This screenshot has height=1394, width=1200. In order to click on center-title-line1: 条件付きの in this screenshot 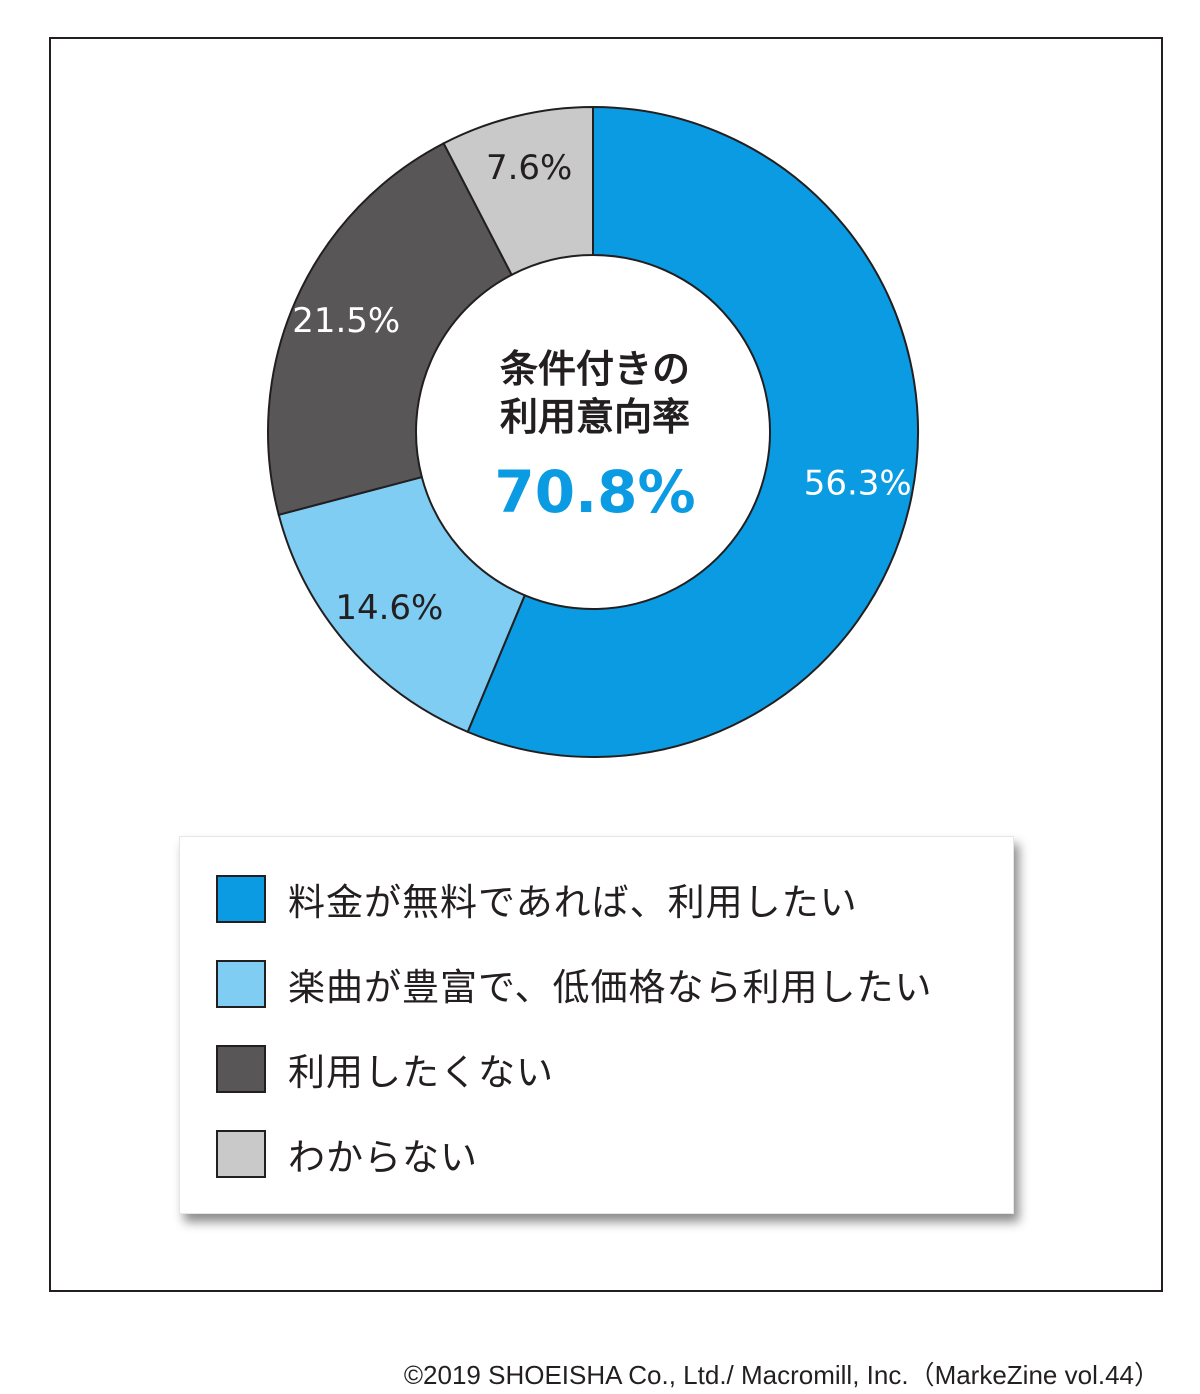, I will do `click(594, 369)`.